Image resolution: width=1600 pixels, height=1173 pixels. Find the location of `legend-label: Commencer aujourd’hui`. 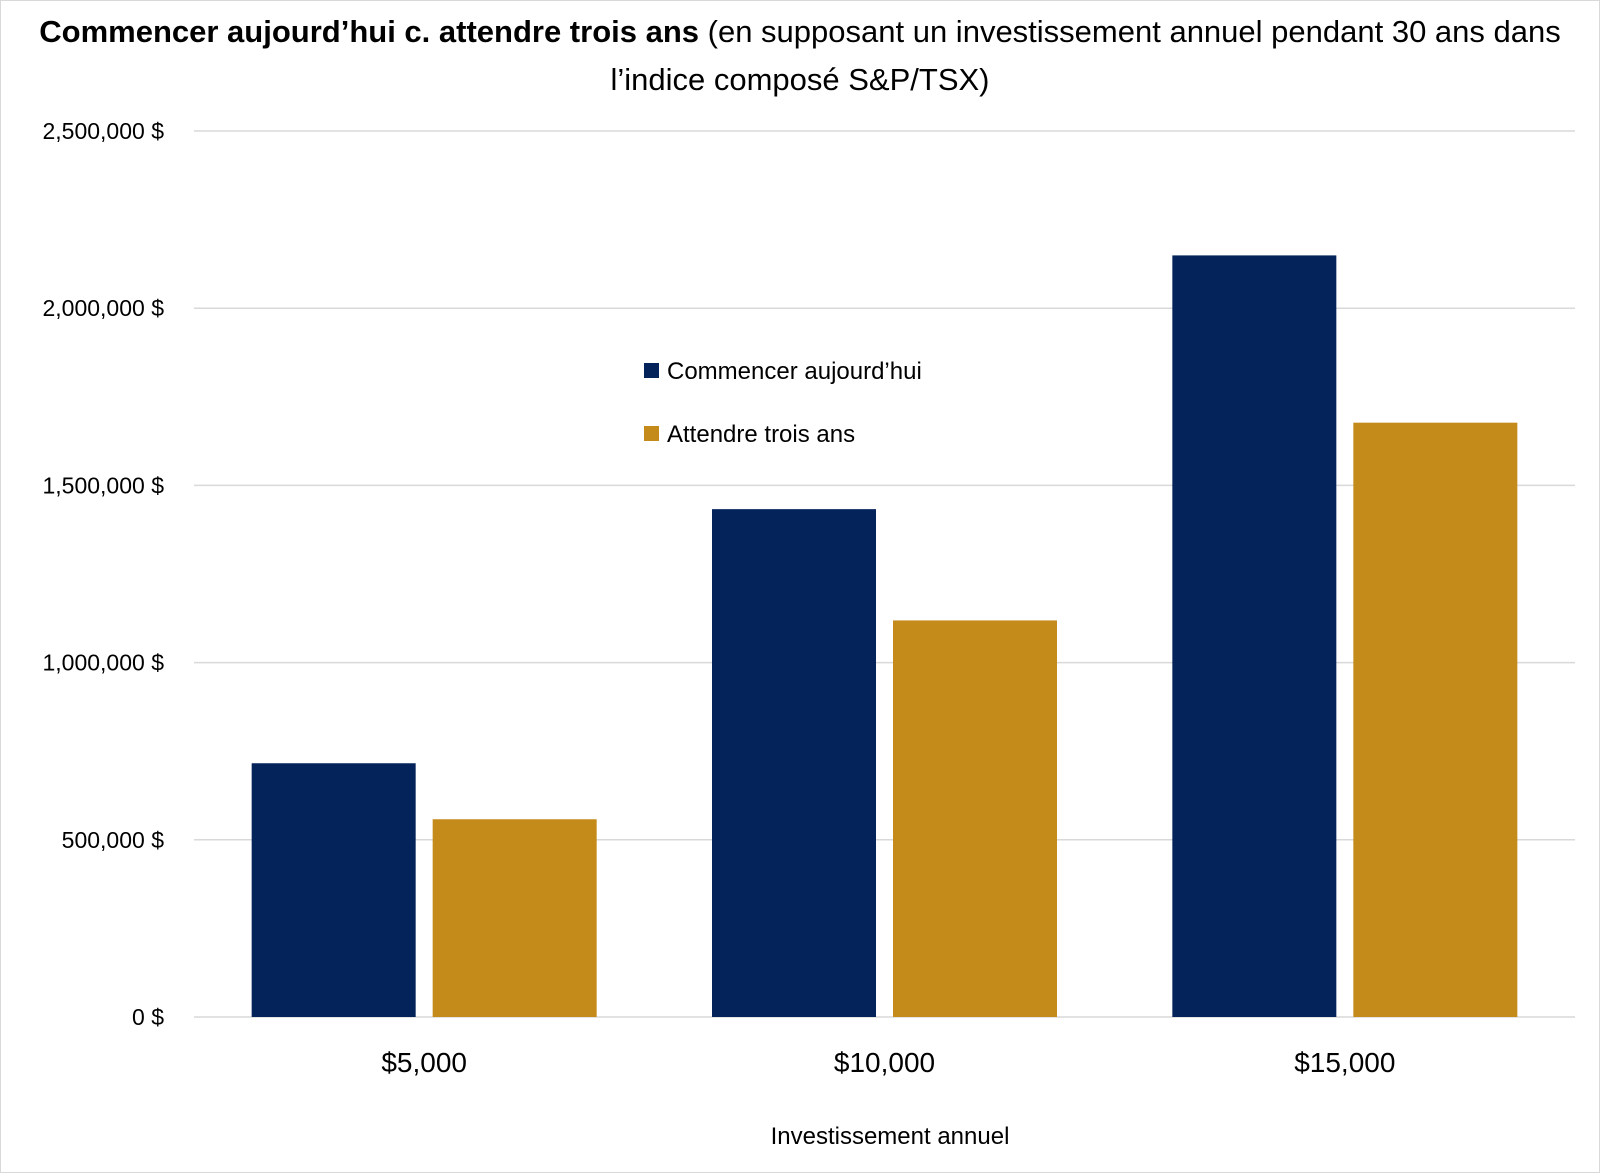

legend-label: Commencer aujourd’hui is located at coordinates (794, 371).